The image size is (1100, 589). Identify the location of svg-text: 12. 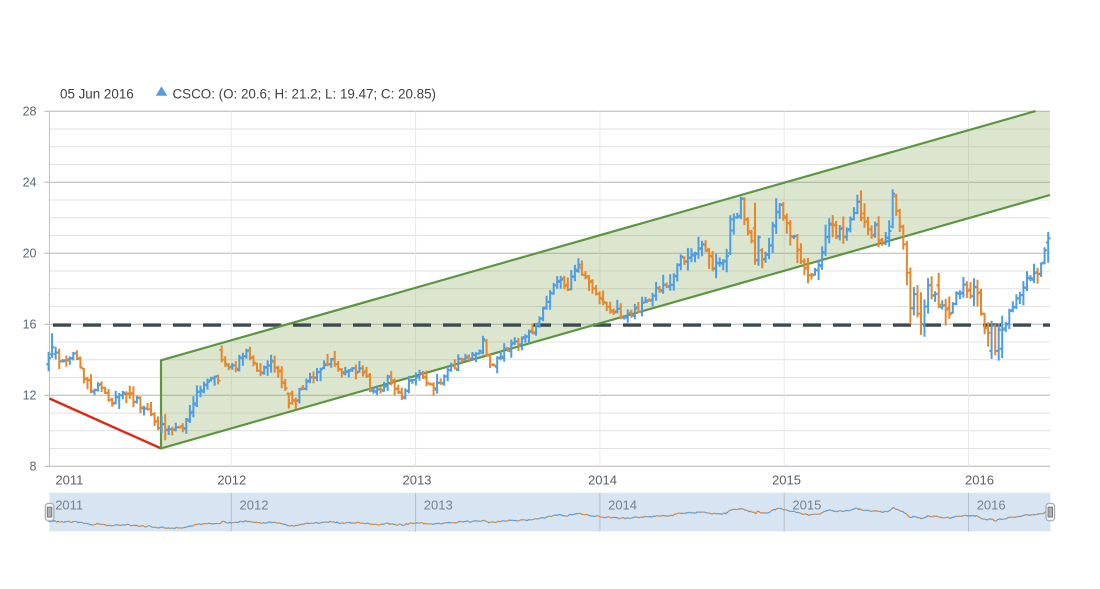
(30, 395).